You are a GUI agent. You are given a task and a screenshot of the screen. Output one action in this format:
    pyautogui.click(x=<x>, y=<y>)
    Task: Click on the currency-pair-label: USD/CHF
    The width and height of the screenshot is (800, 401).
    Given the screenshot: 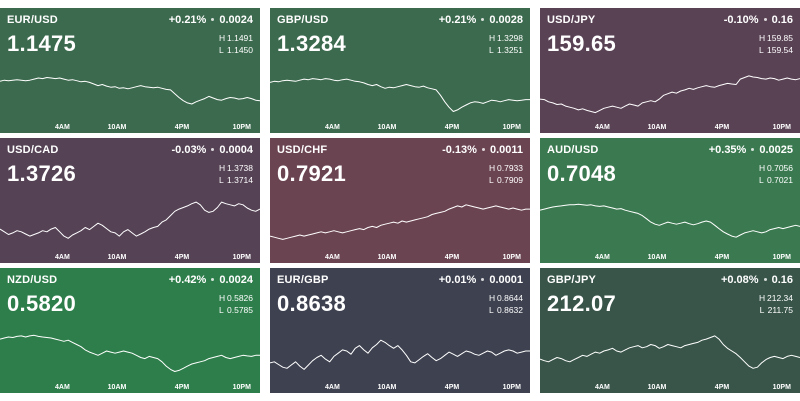 What is the action you would take?
    pyautogui.click(x=302, y=150)
    